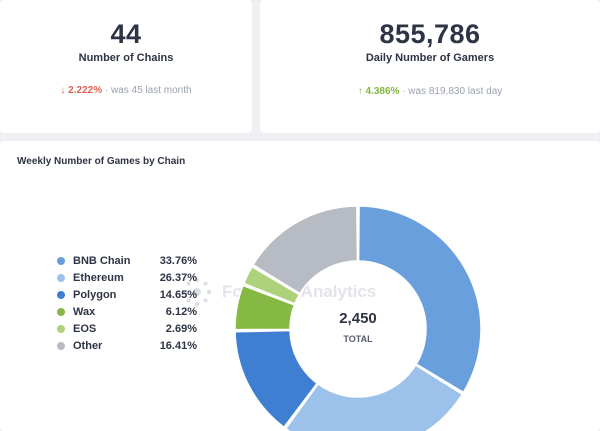 This screenshot has height=431, width=600. I want to click on donut-slice-other, so click(305, 250).